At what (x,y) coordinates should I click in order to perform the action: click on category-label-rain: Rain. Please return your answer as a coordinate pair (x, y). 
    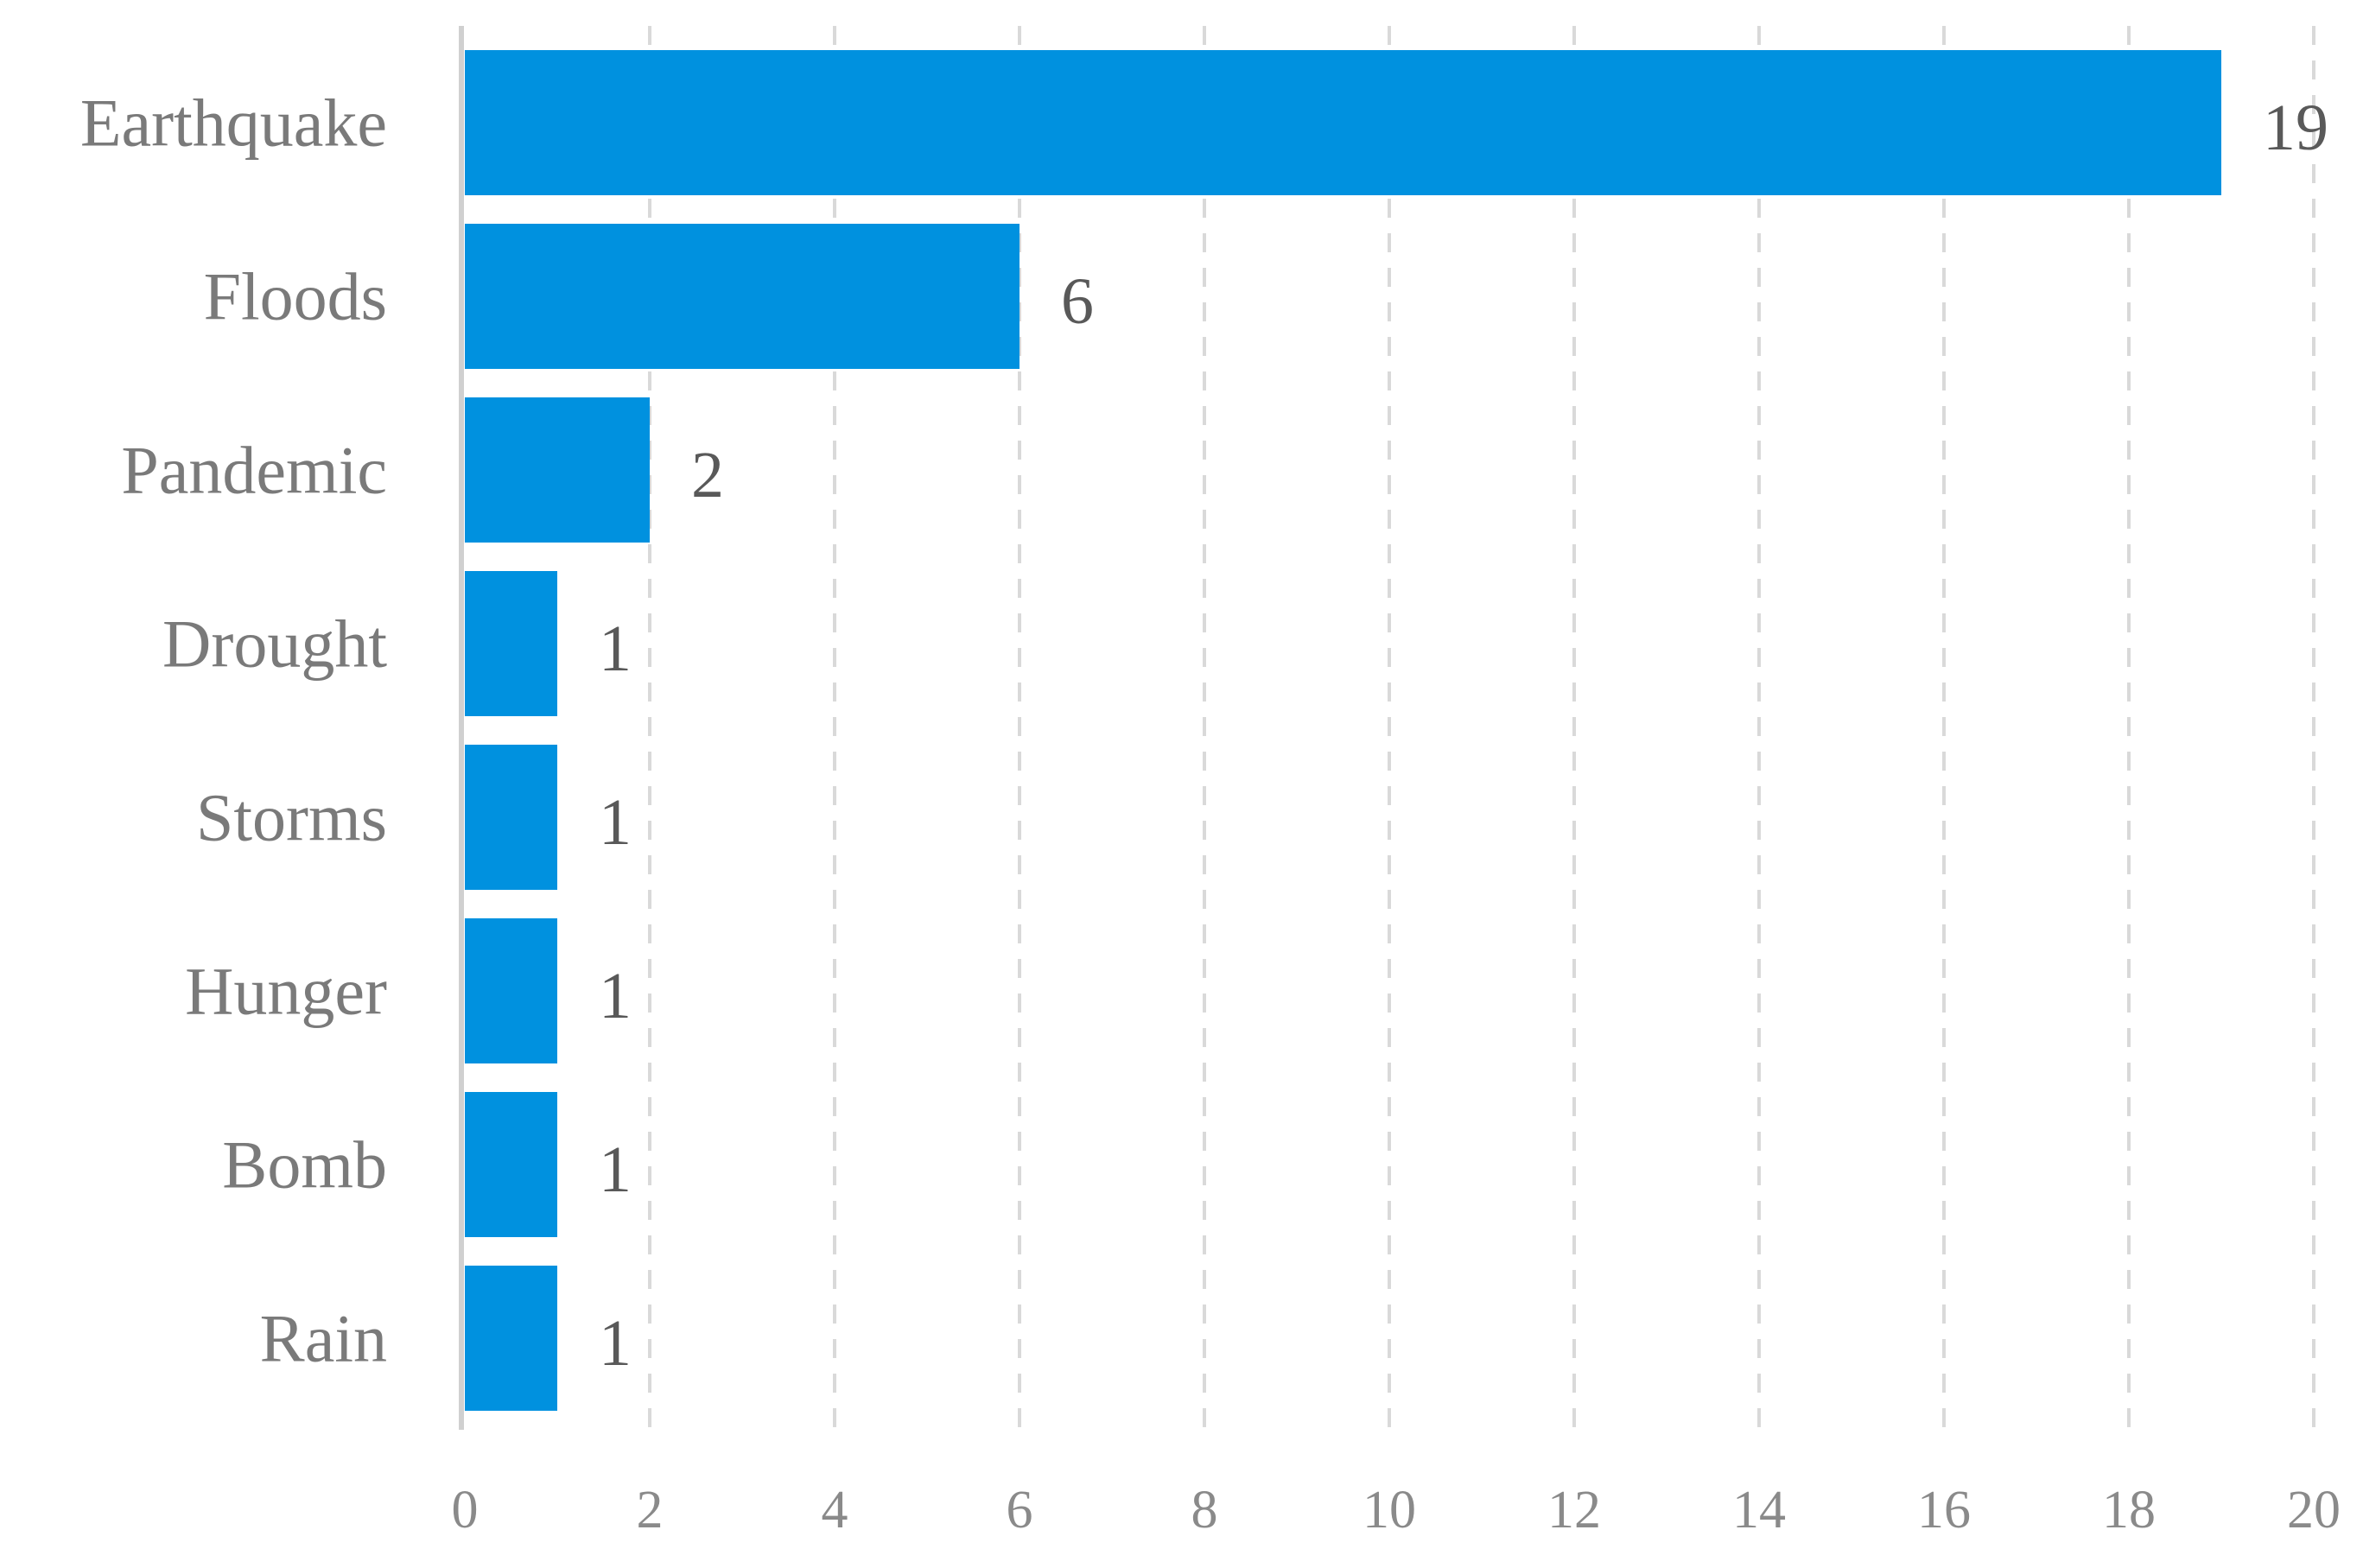
    Looking at the image, I should click on (323, 1338).